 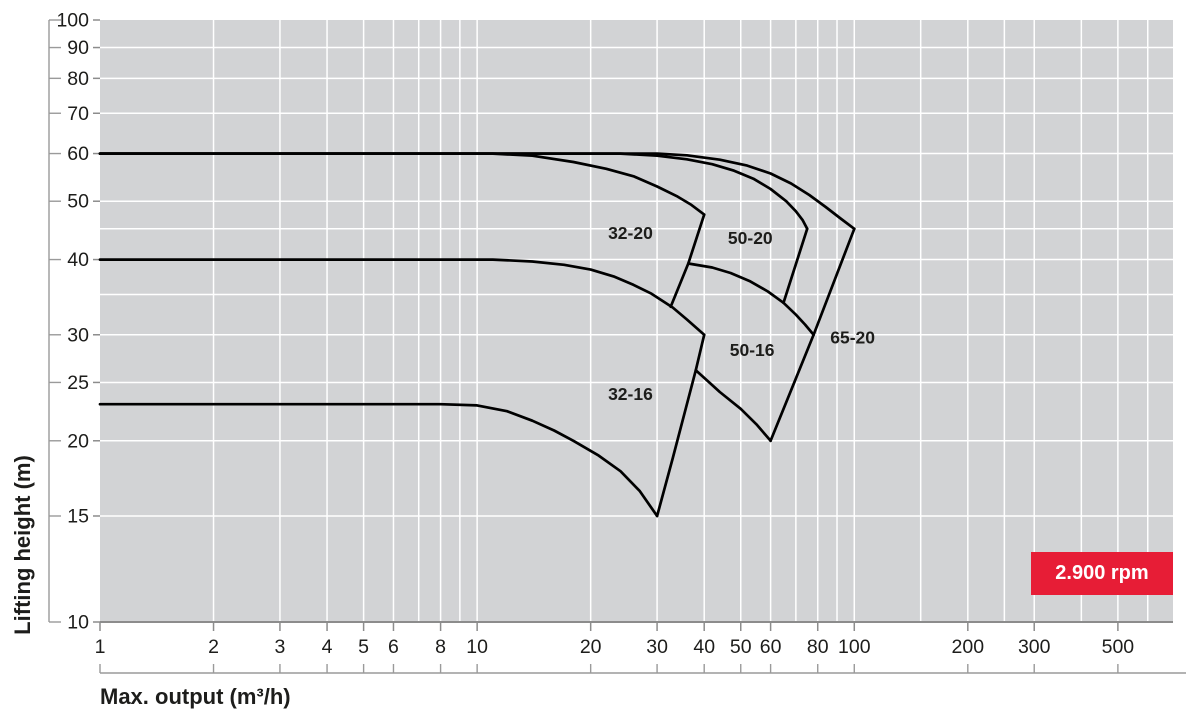 I want to click on y-axis-title: Lifting height (m), so click(x=22, y=545).